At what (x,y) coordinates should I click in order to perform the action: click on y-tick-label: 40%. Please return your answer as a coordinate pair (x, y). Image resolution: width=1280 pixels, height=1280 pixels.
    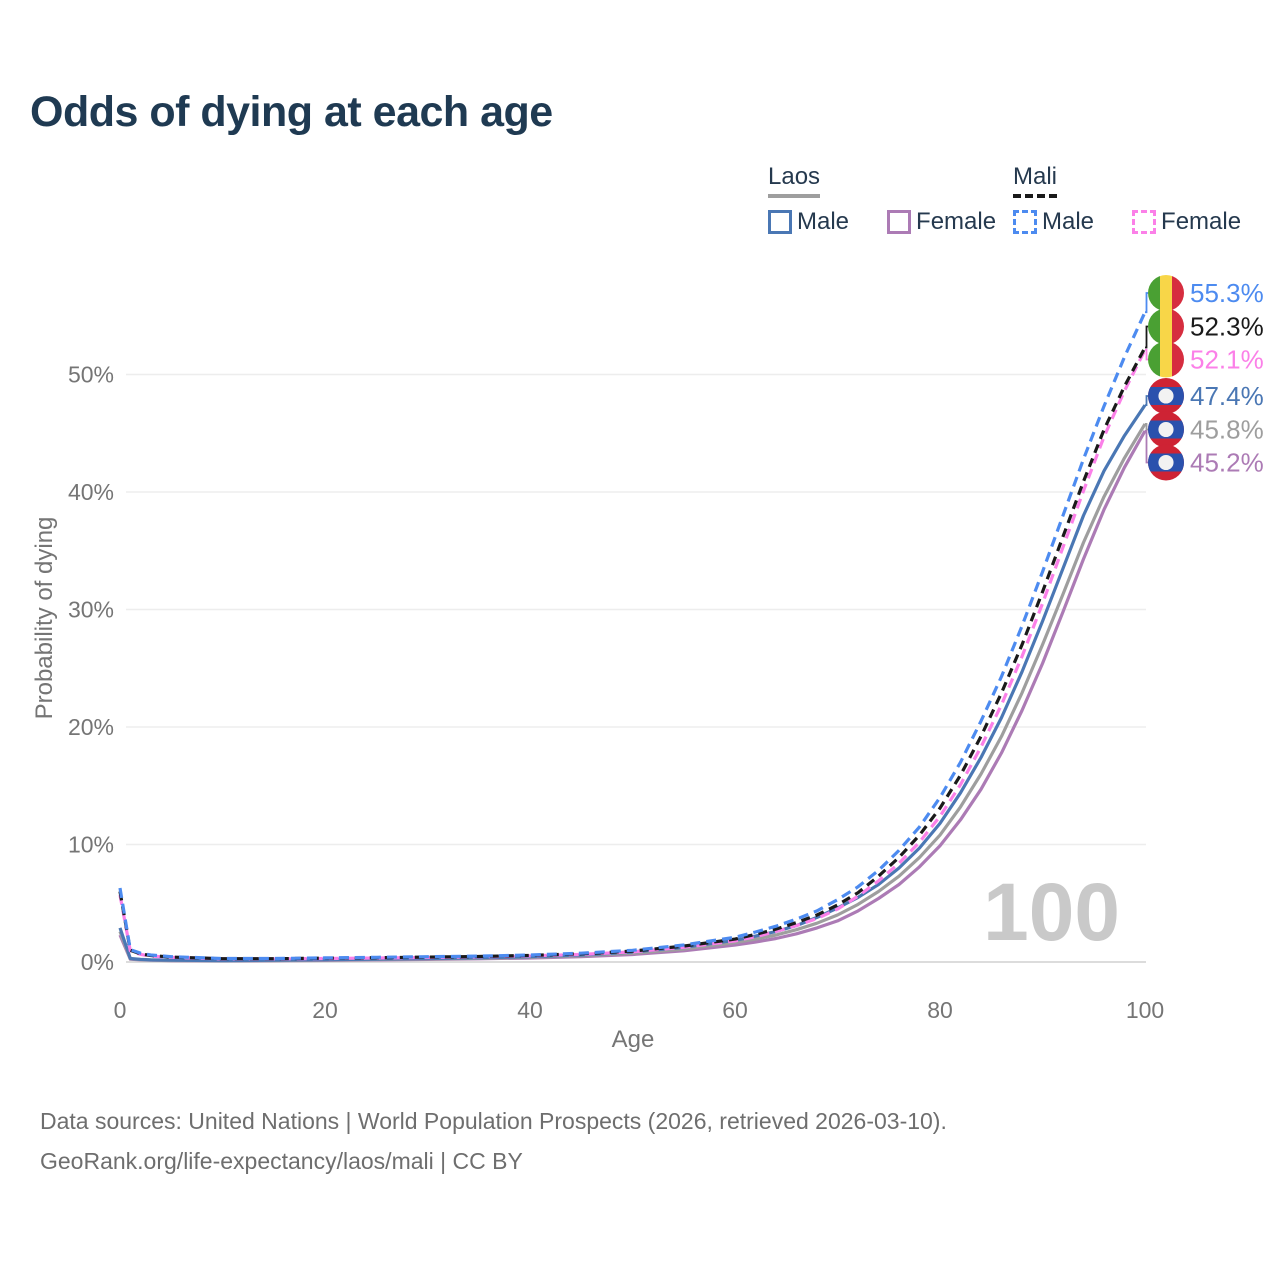
    Looking at the image, I should click on (91, 492).